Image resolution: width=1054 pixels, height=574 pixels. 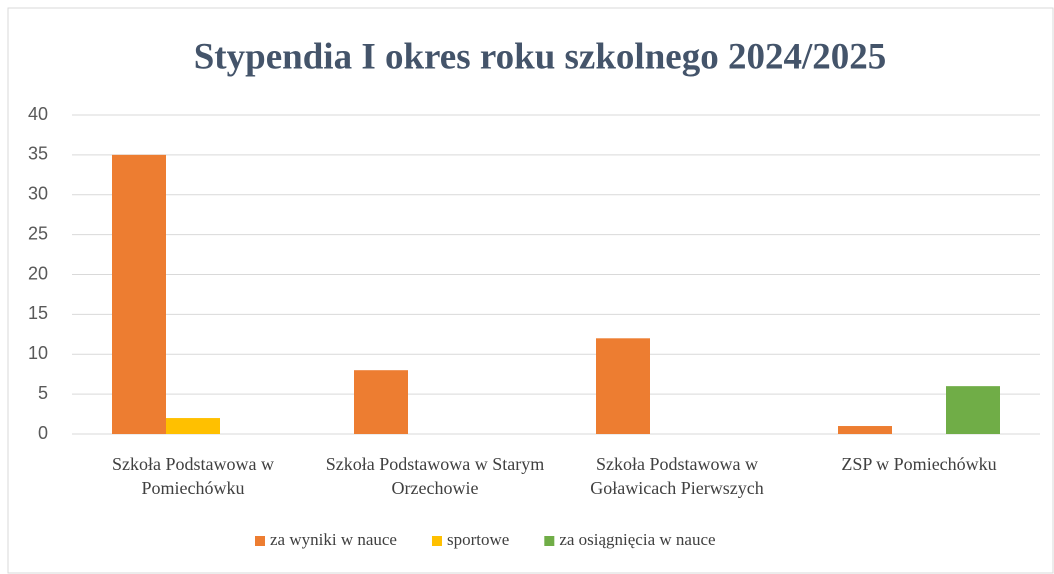 What do you see at coordinates (193, 476) in the screenshot?
I see `x-tick-label: Szkoła Podstawowa w Pomiechówku` at bounding box center [193, 476].